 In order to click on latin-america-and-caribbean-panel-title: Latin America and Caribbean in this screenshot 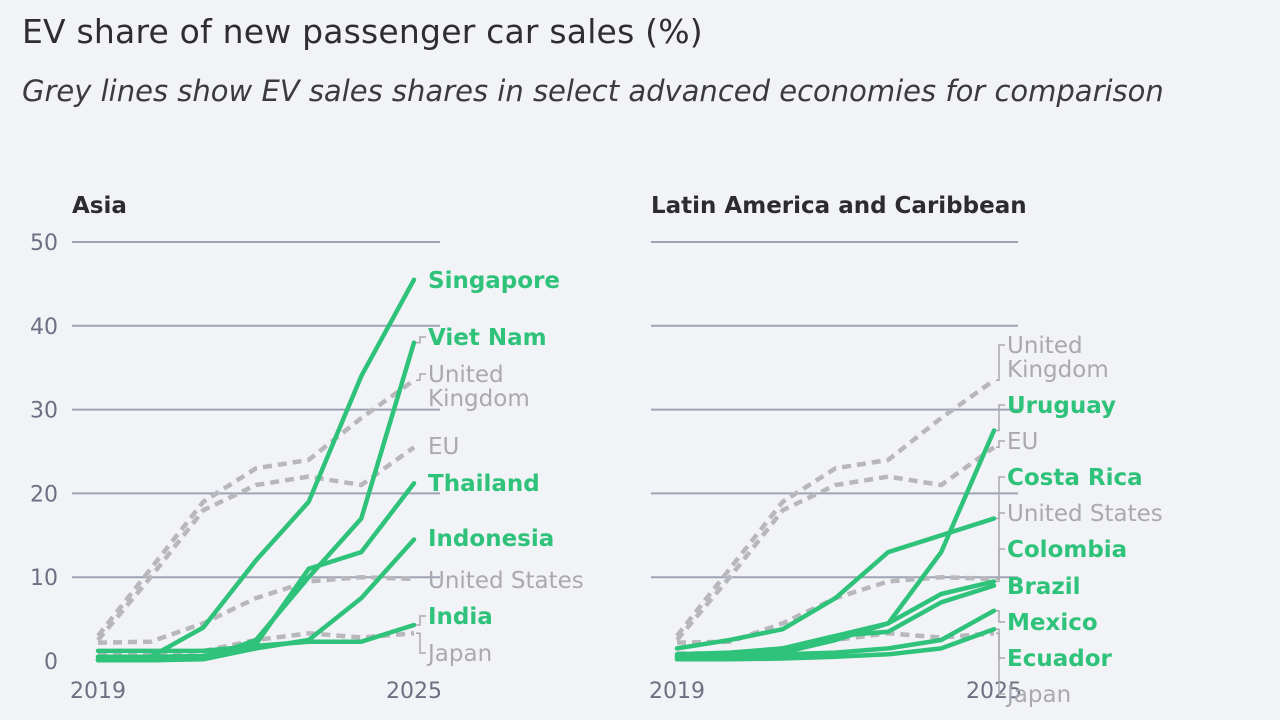, I will do `click(839, 206)`.